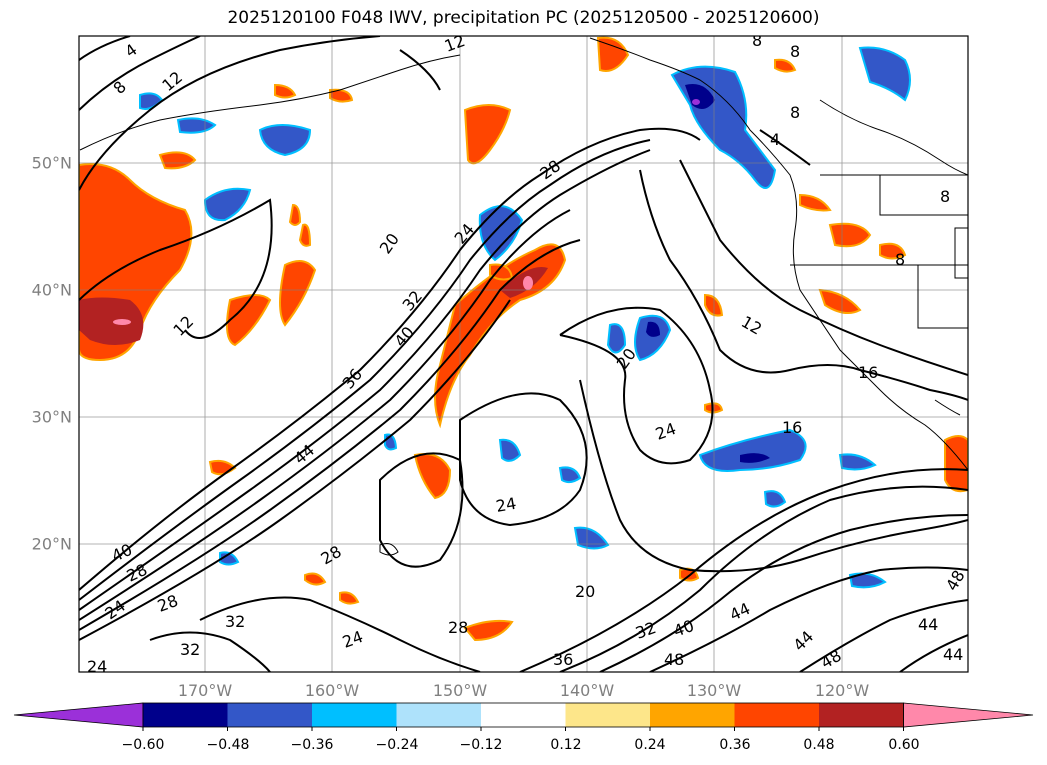 Image resolution: width=1047 pixels, height=765 pixels. Describe the element at coordinates (312, 745) in the screenshot. I see `colorbar-tick-label: −0.36` at that location.